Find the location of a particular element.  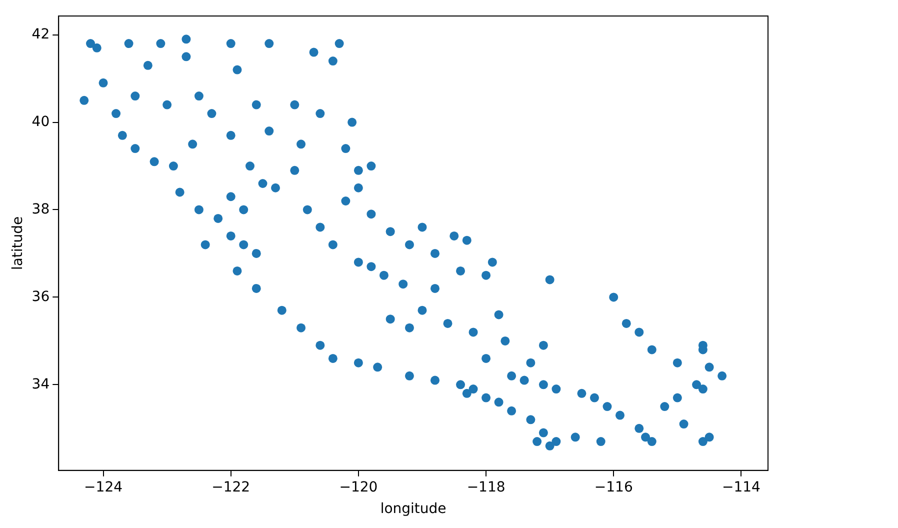

x-tick-label: −116 is located at coordinates (613, 487).